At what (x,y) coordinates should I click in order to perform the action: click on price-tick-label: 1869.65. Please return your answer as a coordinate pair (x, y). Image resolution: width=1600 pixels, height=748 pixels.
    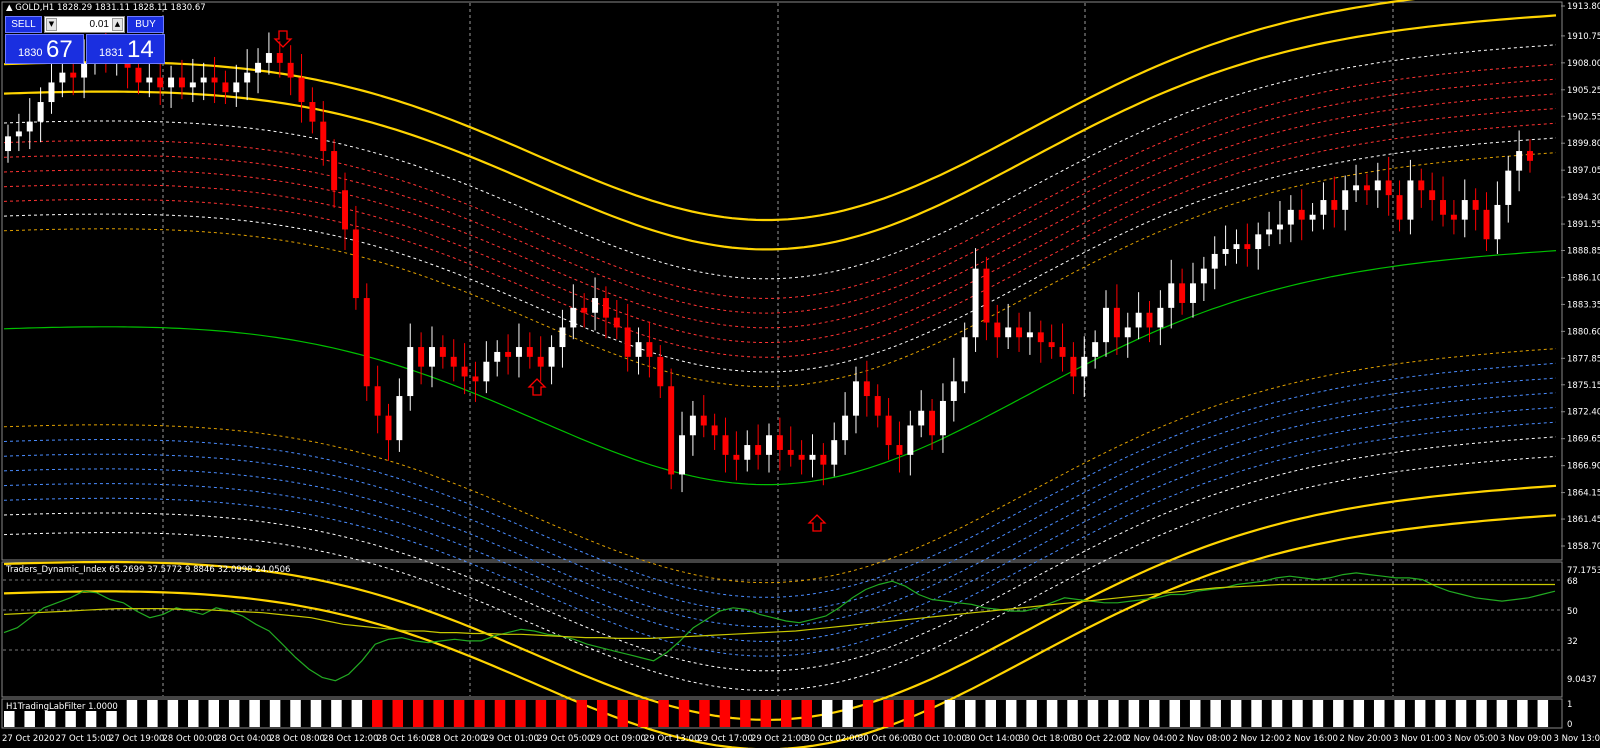
    Looking at the image, I should click on (1583, 440).